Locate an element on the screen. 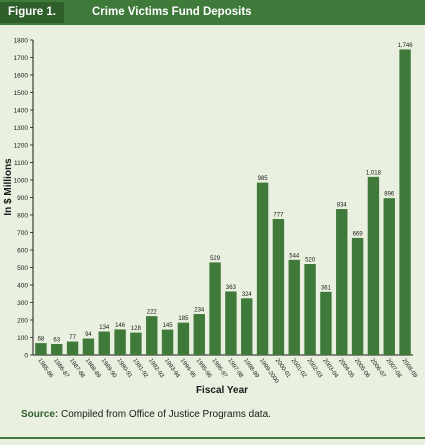  y-tick-label: 500 is located at coordinates (22, 268).